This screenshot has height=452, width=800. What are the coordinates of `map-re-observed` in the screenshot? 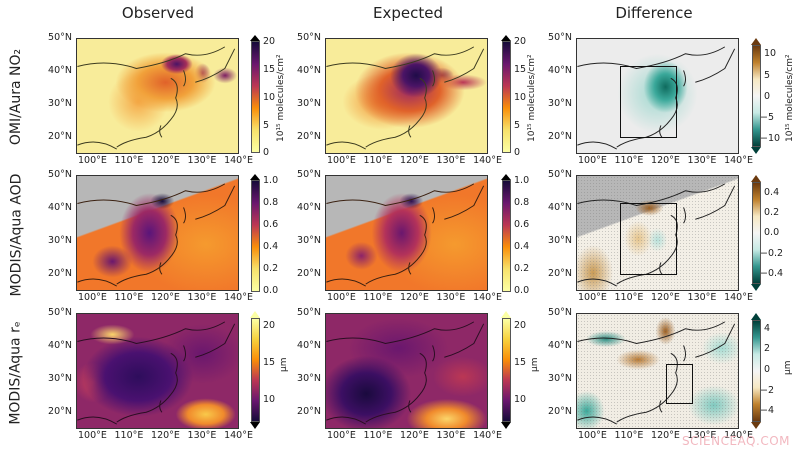 It's located at (157, 371).